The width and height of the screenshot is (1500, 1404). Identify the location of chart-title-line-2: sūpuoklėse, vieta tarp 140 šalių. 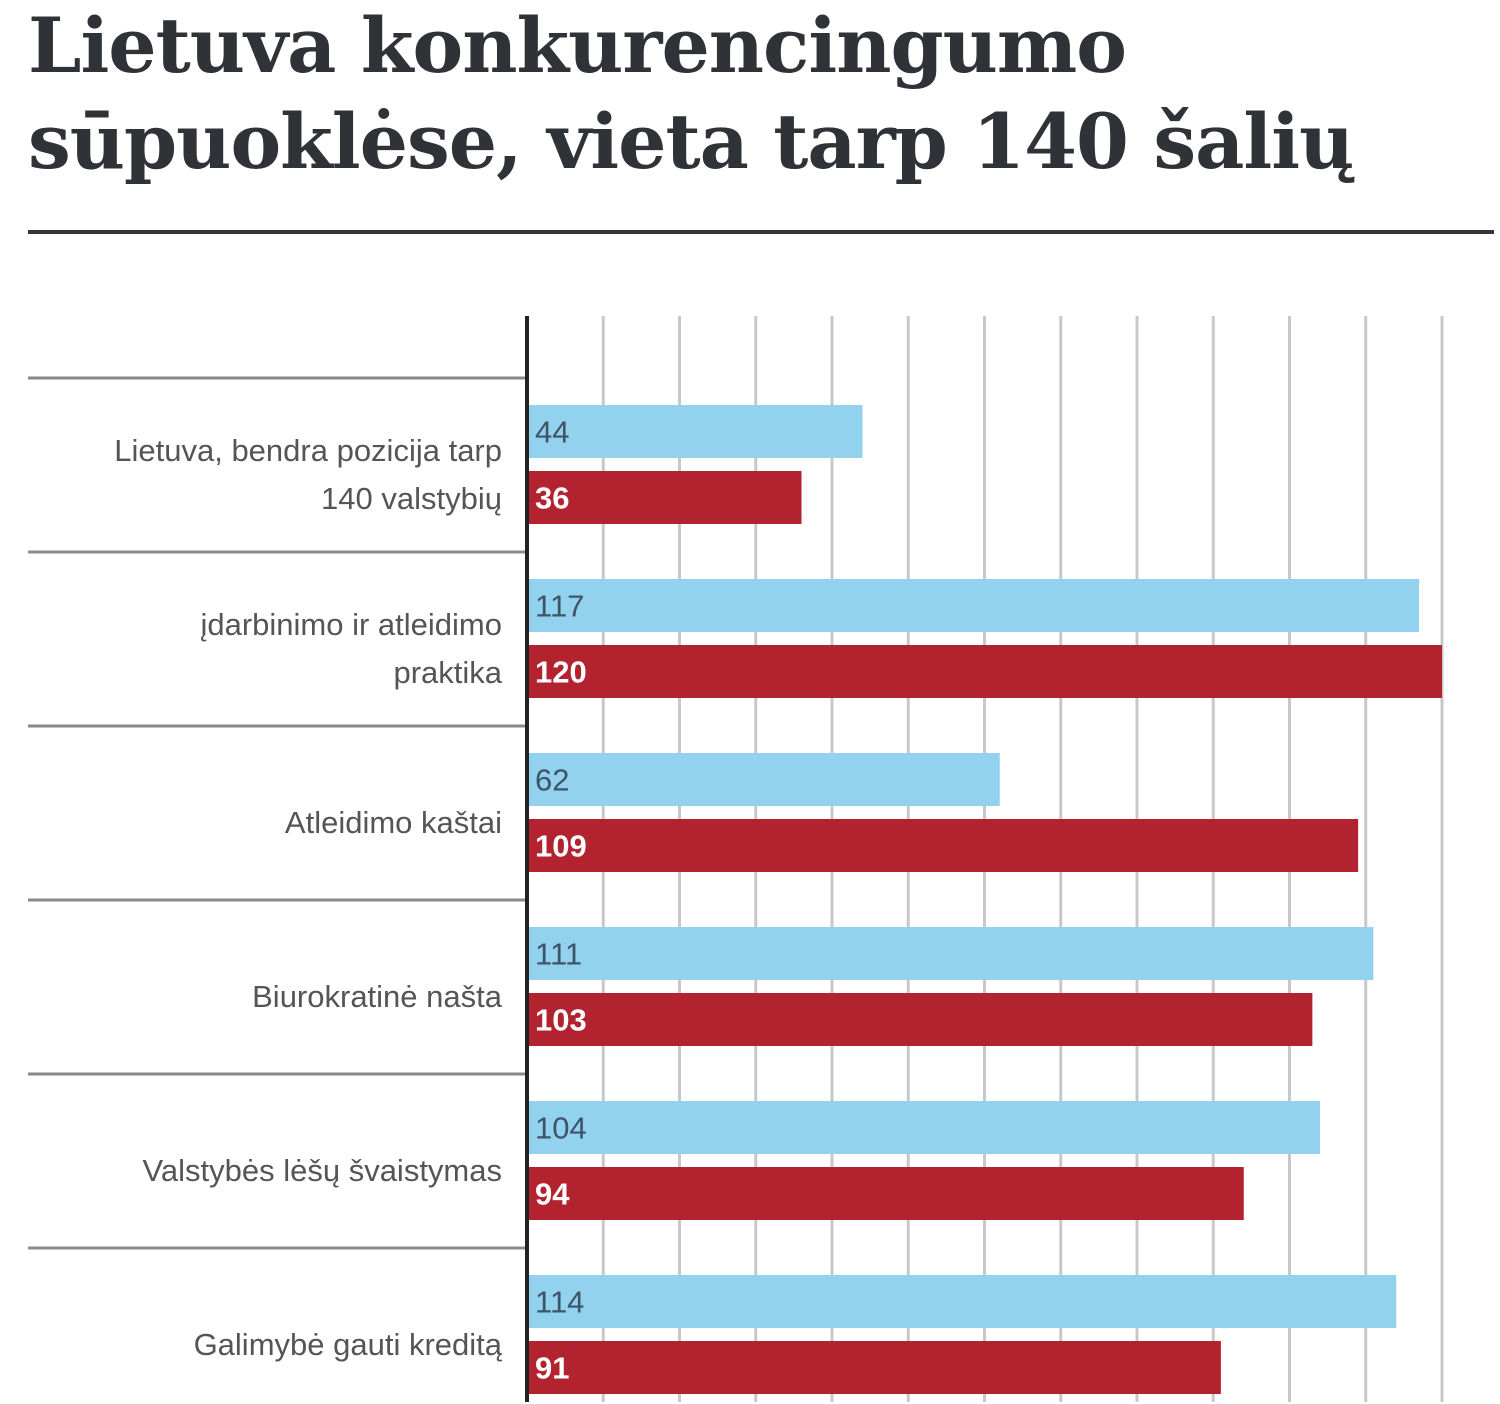
(691, 141).